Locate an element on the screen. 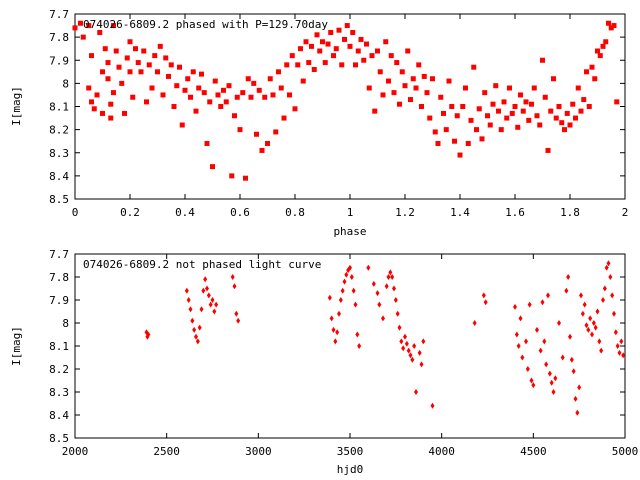  phased-y-tick-label: 7.7 is located at coordinates (59, 14).